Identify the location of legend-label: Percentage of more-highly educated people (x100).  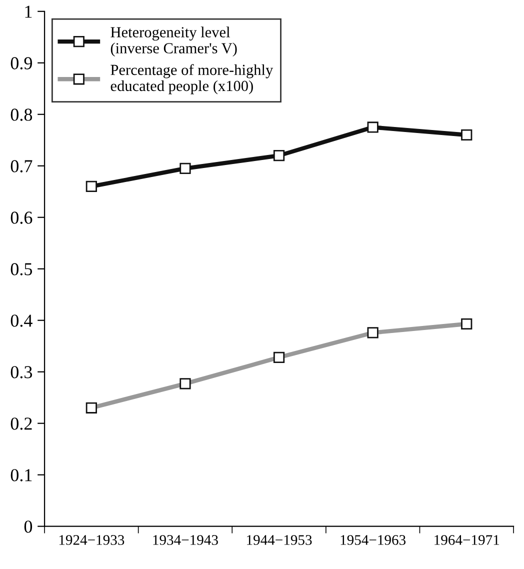
(192, 79).